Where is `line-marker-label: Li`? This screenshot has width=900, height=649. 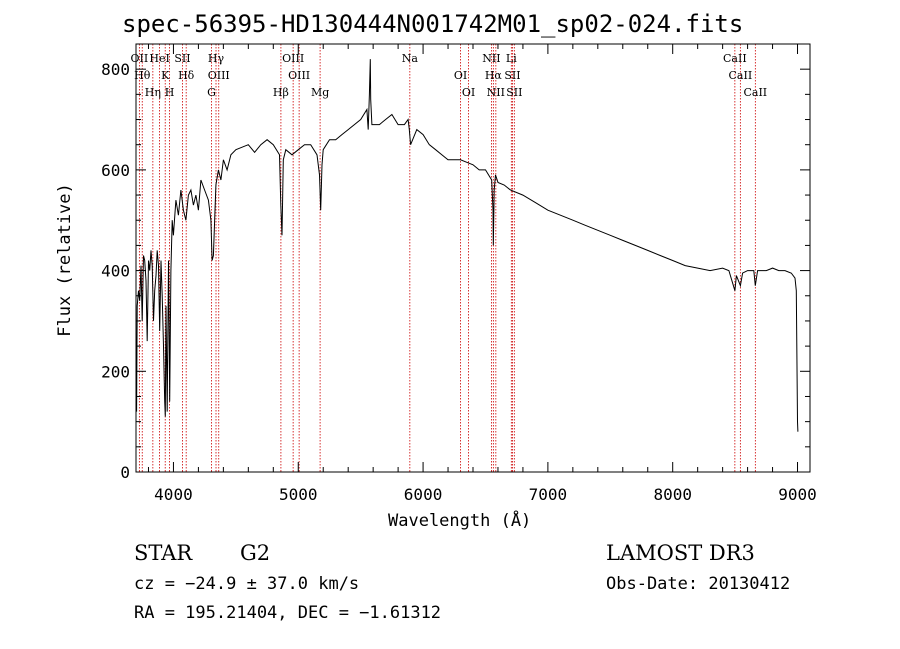 line-marker-label: Li is located at coordinates (511, 58).